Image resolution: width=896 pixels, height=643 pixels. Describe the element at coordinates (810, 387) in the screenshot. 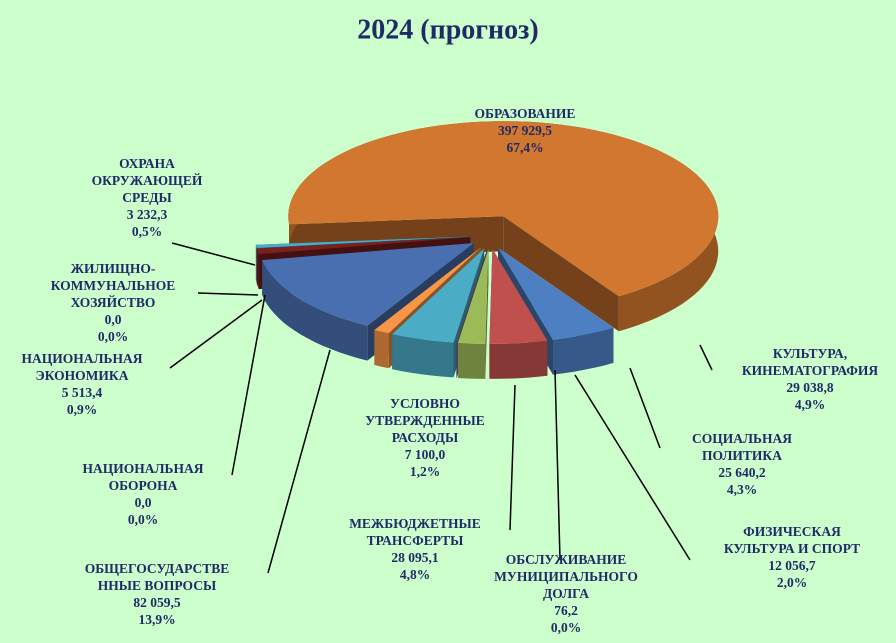

I see `value-label: 29 038,8` at that location.